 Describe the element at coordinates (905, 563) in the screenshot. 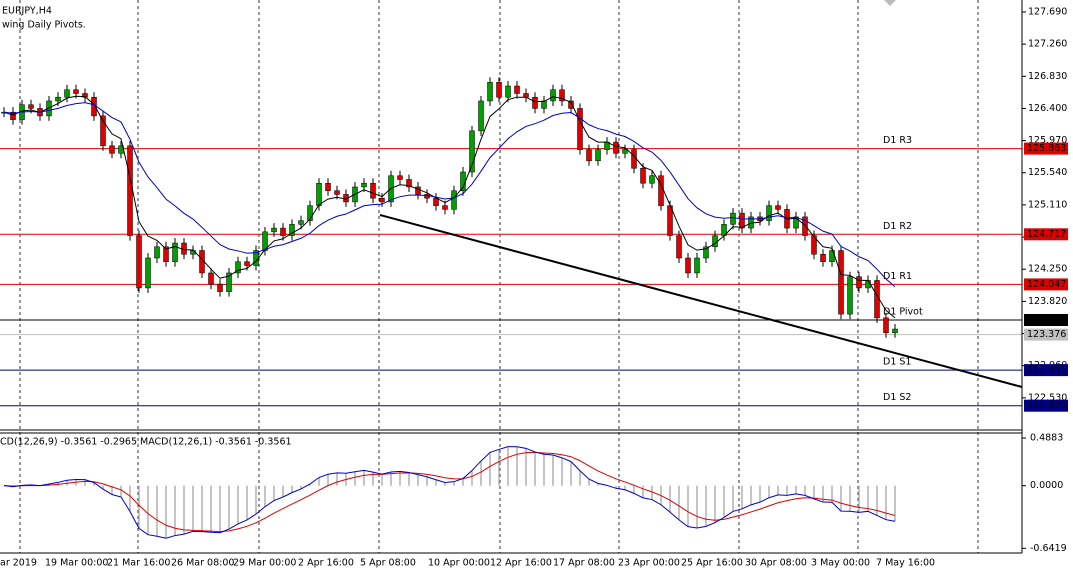

I see `x-tick-label: 7 May 16:00` at that location.